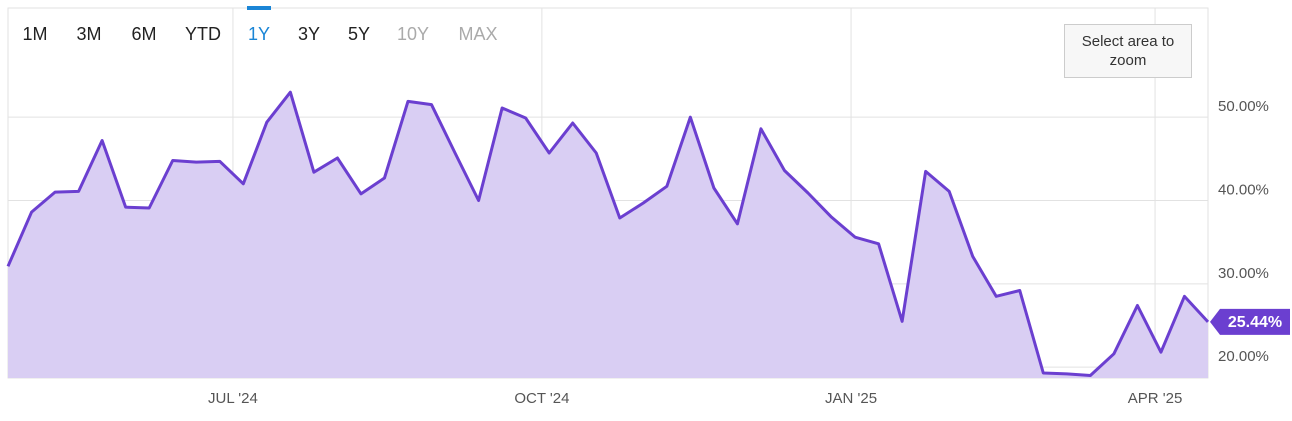 The width and height of the screenshot is (1292, 421). Describe the element at coordinates (259, 34) in the screenshot. I see `range-button: 1Y` at that location.